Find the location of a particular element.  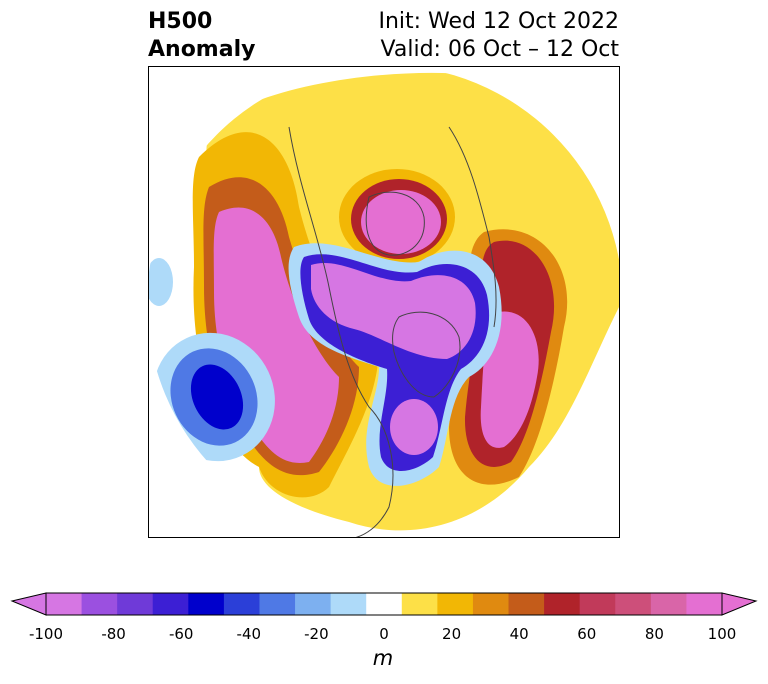

colorbar-tick-label: 100 is located at coordinates (722, 634).